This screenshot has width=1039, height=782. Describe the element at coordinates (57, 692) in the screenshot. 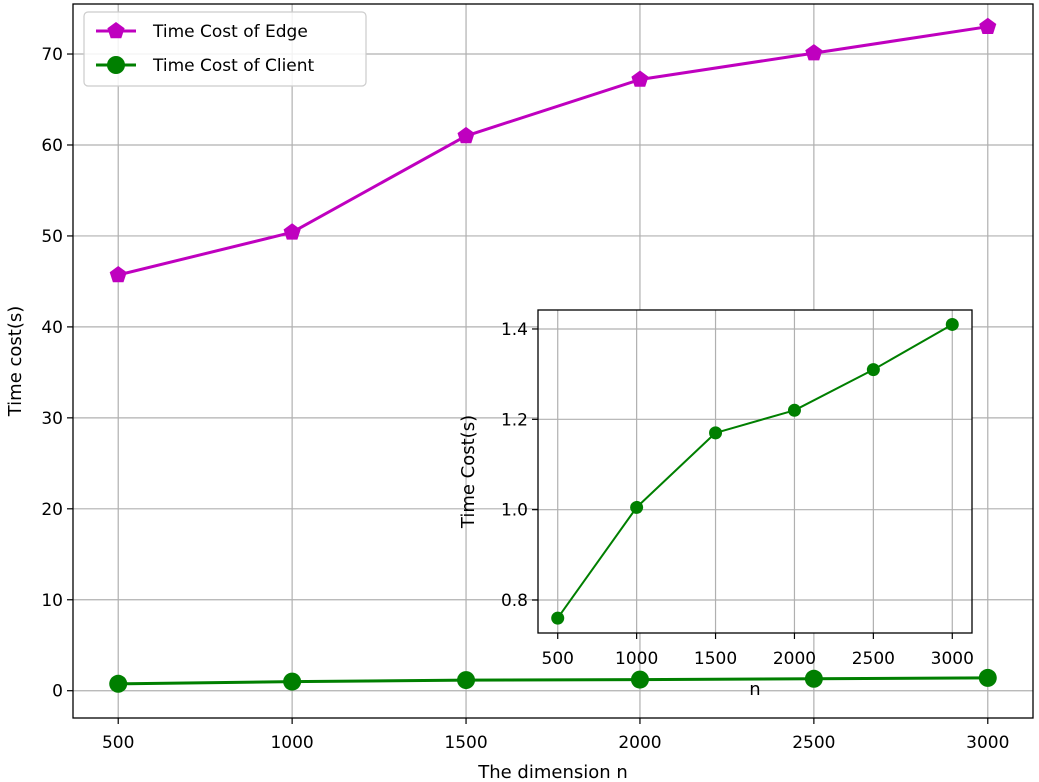

I see `y-tick-label: 0` at that location.